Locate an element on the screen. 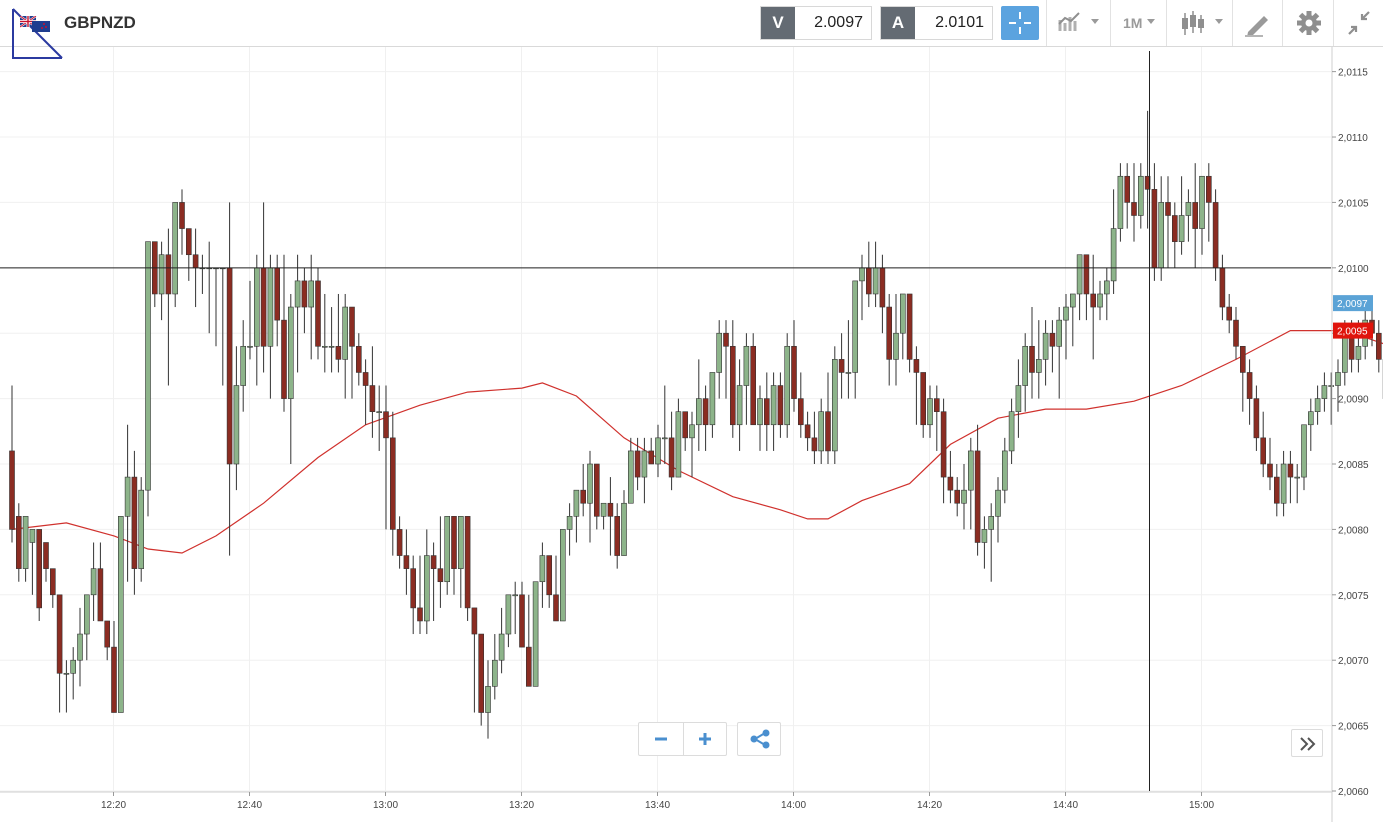  crosshair-icon is located at coordinates (1020, 23).